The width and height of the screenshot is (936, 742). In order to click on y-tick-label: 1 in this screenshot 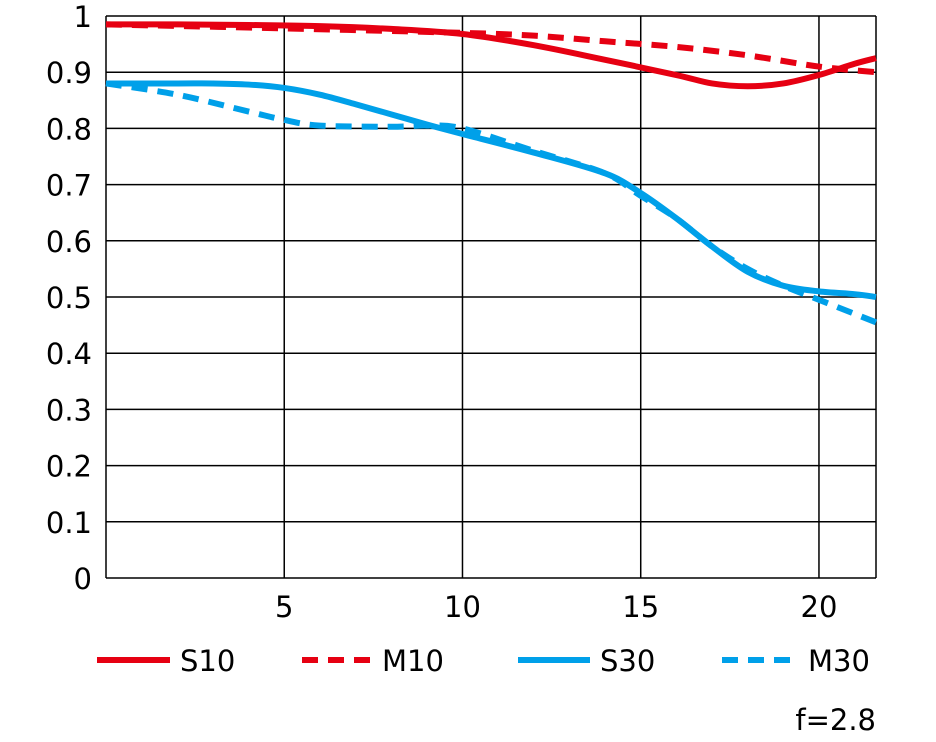, I will do `click(83, 17)`.